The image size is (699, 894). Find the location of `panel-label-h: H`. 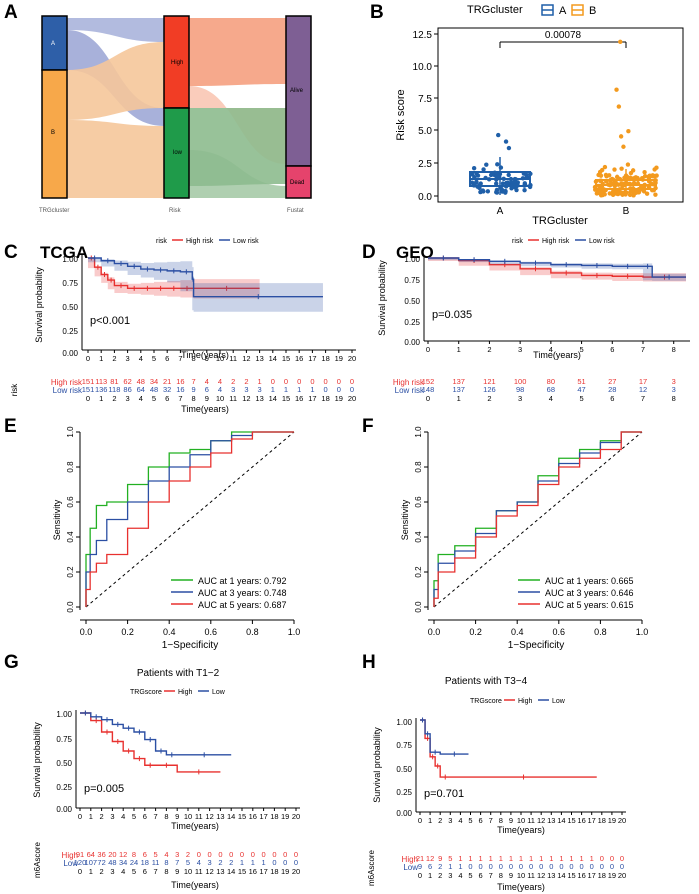

panel-label-h: H is located at coordinates (369, 662).